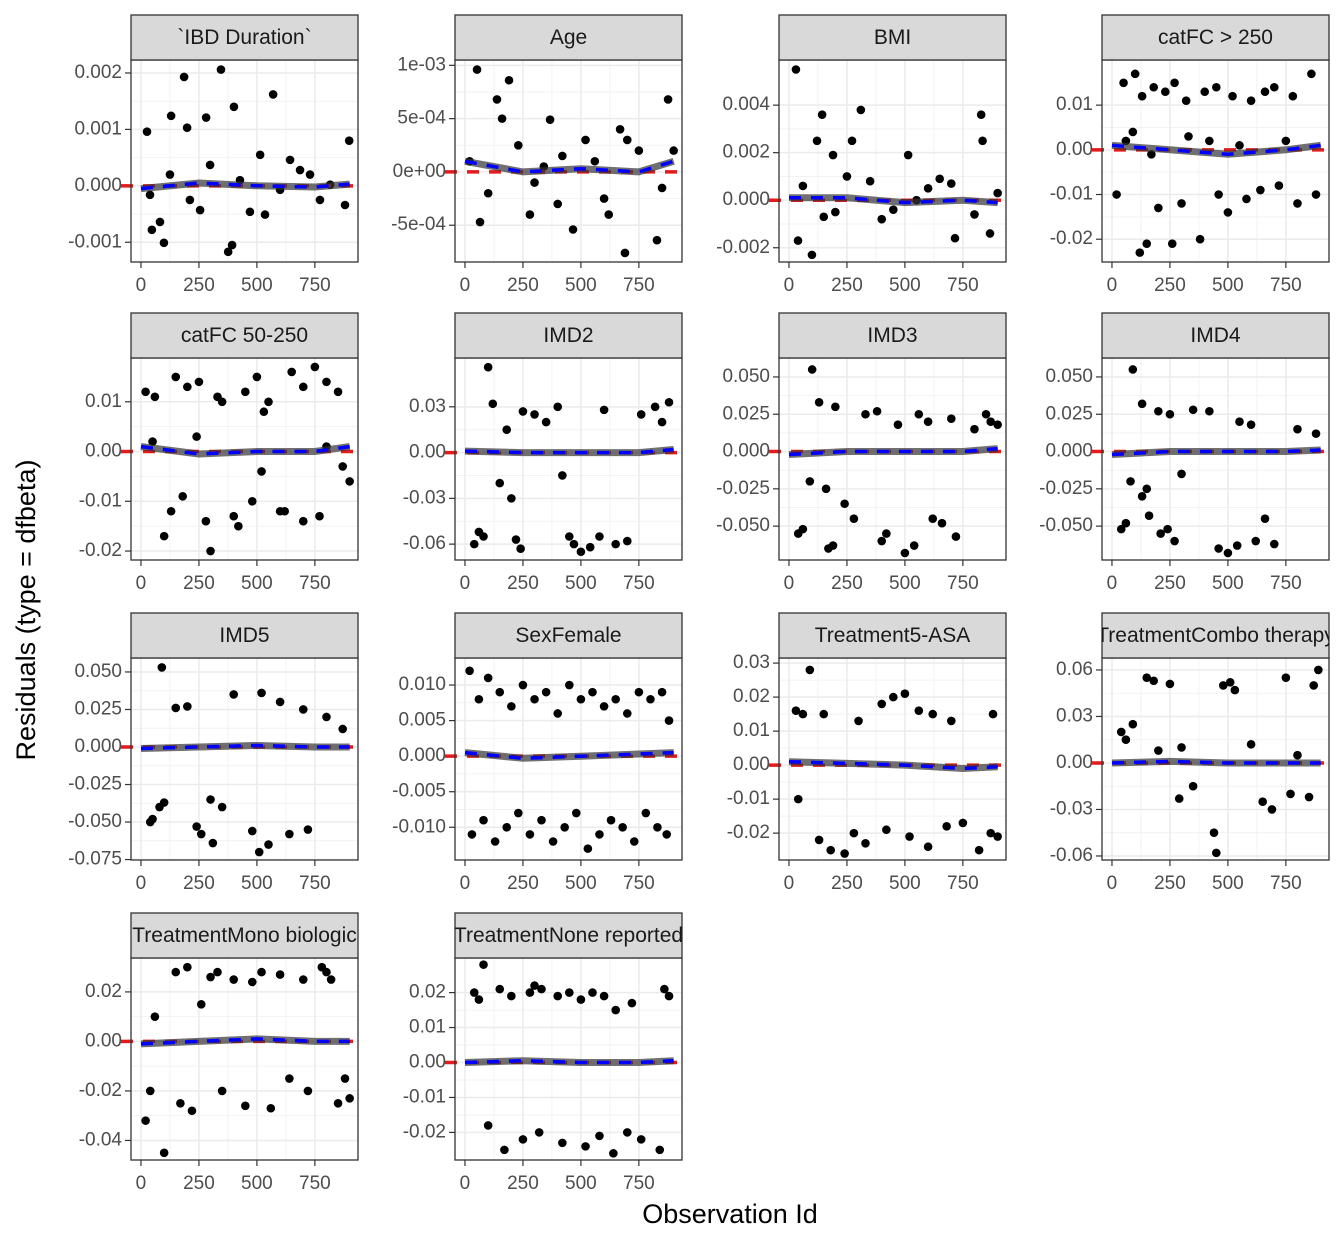  What do you see at coordinates (421, 118) in the screenshot?
I see `y-tick-label: 5e-04` at bounding box center [421, 118].